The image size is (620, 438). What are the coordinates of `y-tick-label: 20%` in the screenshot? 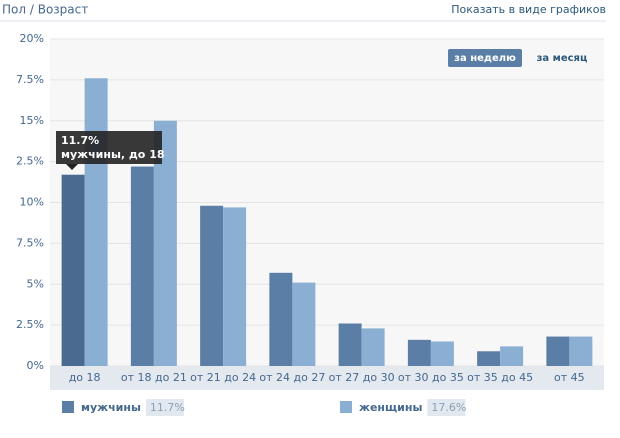 It's located at (32, 38).